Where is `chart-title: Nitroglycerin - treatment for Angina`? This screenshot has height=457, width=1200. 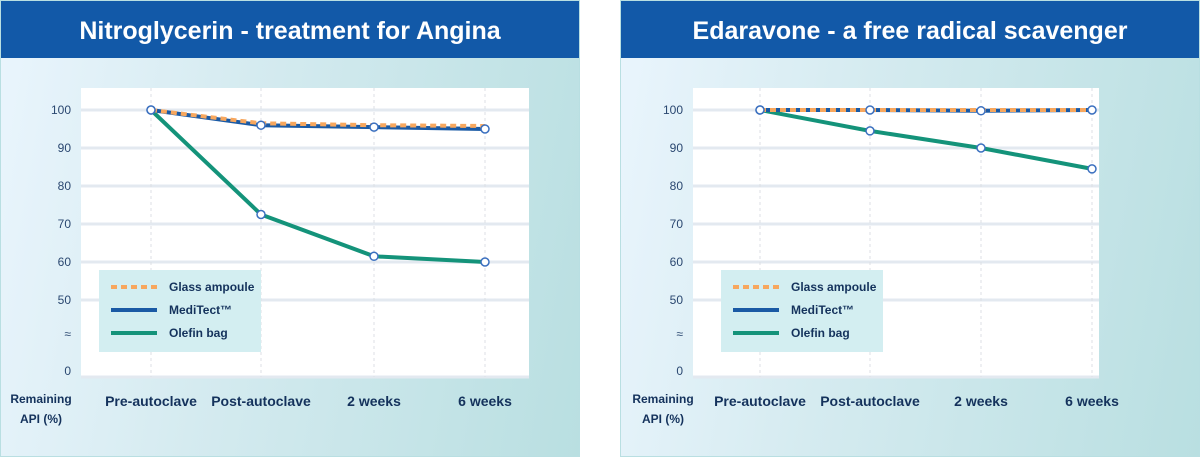
chart-title: Nitroglycerin - treatment for Angina is located at coordinates (290, 29).